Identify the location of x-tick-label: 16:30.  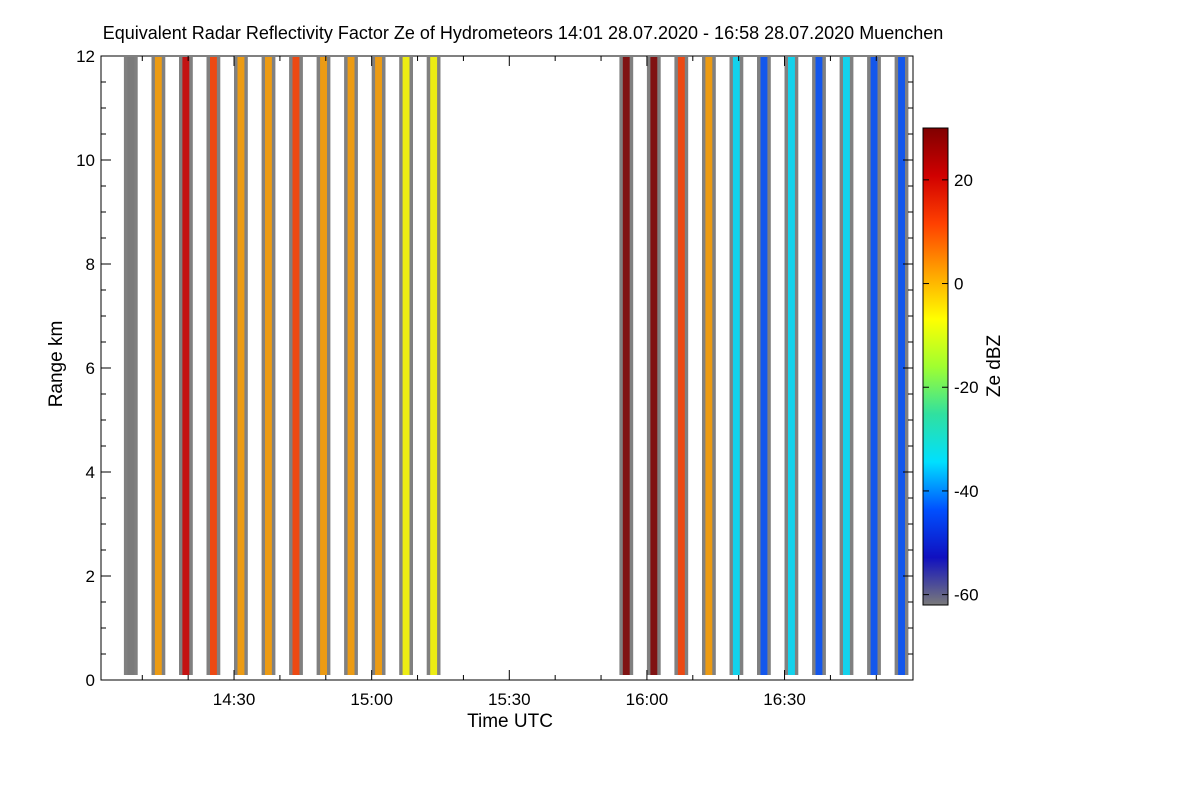
(784, 699).